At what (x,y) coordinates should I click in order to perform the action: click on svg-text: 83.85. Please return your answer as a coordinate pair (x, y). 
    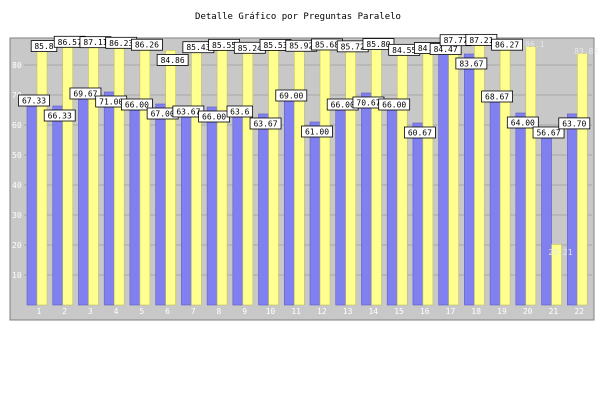
    Looking at the image, I should click on (586, 51).